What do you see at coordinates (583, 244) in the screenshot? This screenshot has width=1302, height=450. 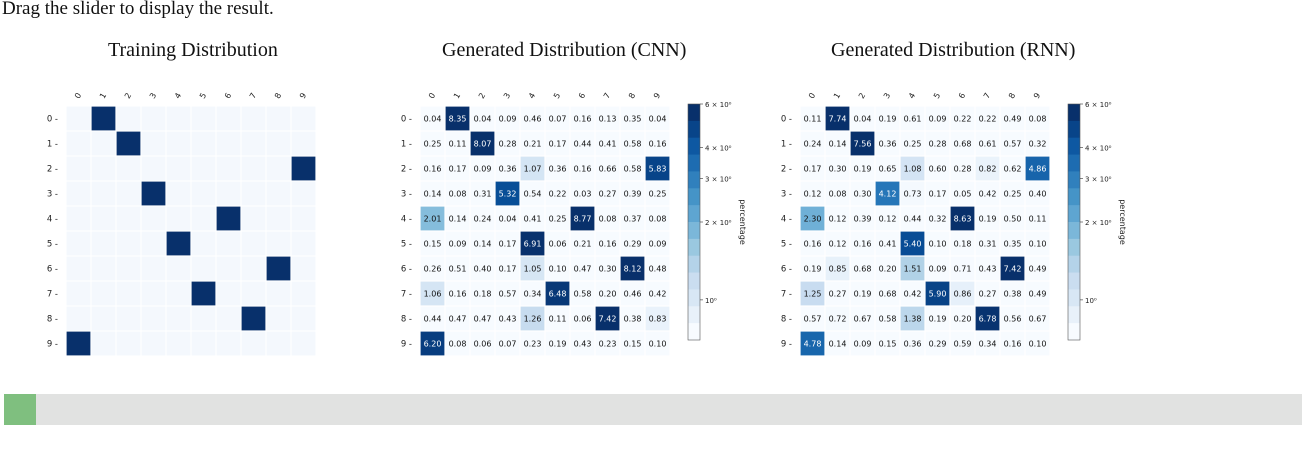 I see `cell-value-label: 0.21` at bounding box center [583, 244].